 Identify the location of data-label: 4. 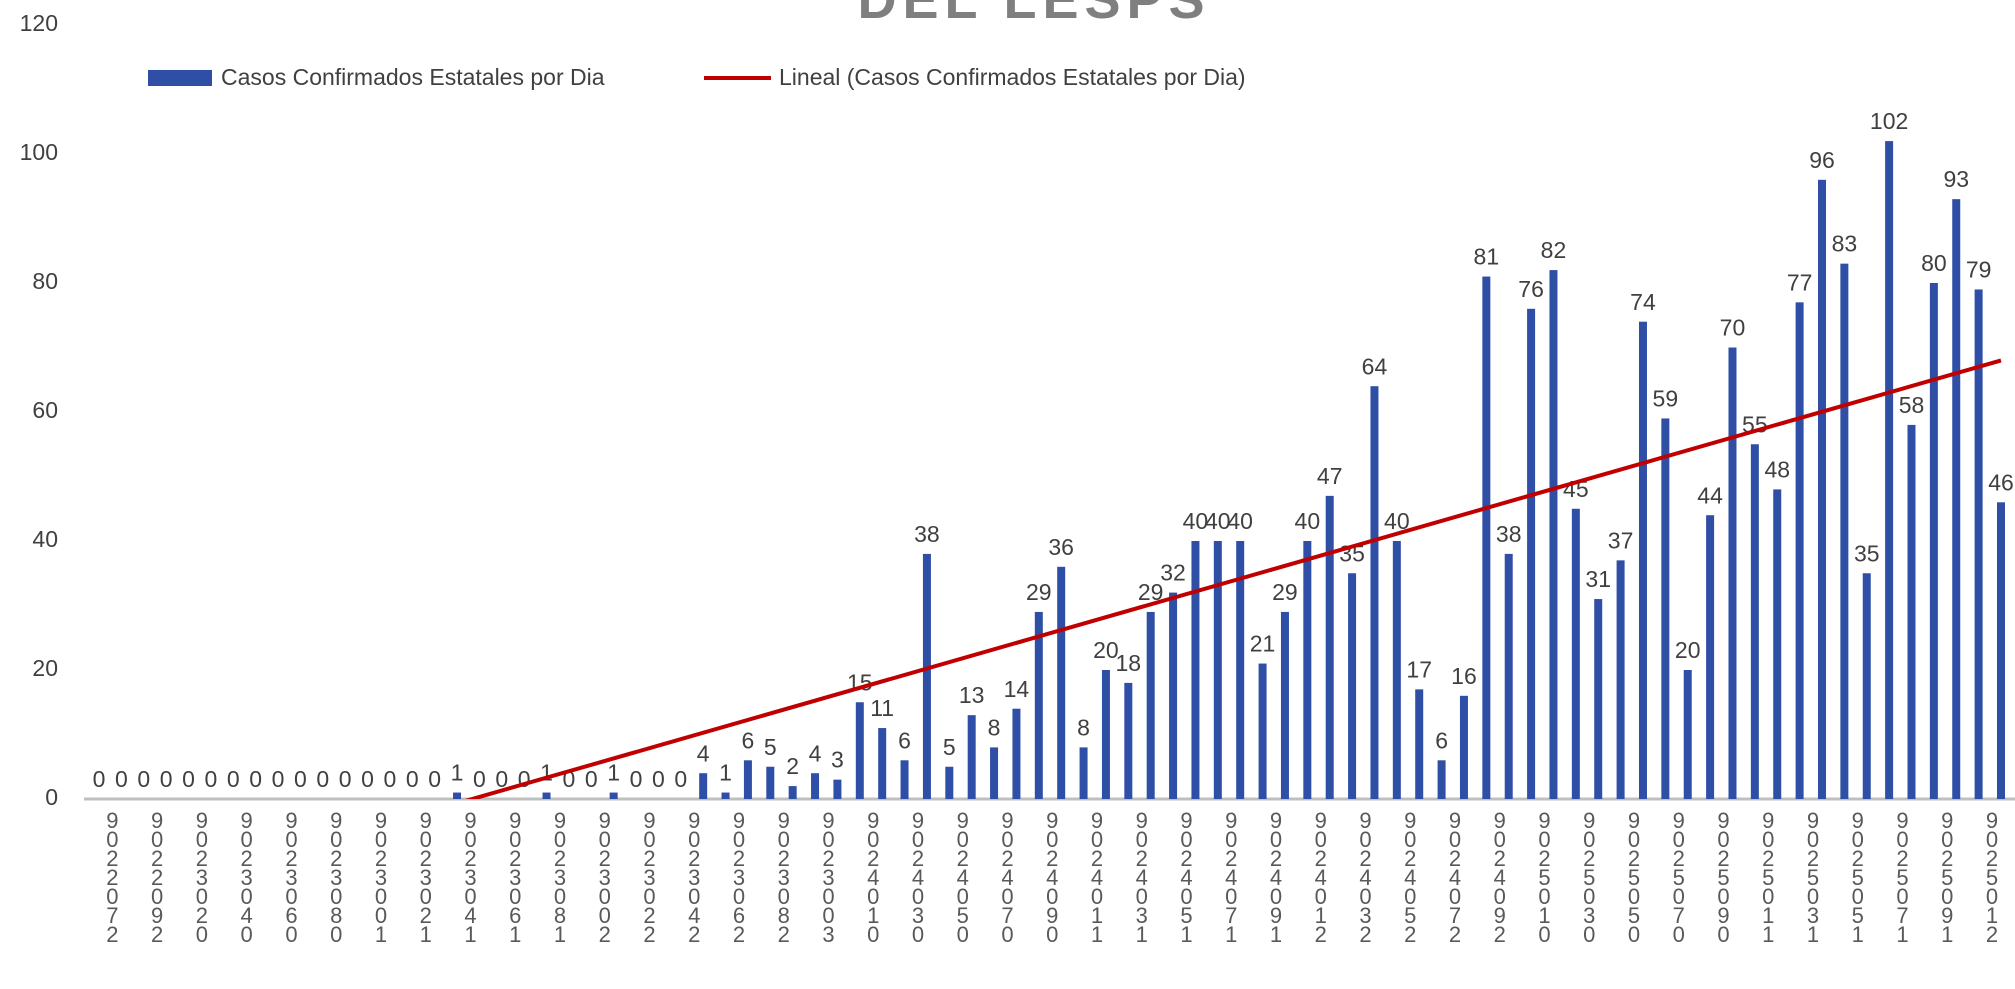
(815, 753).